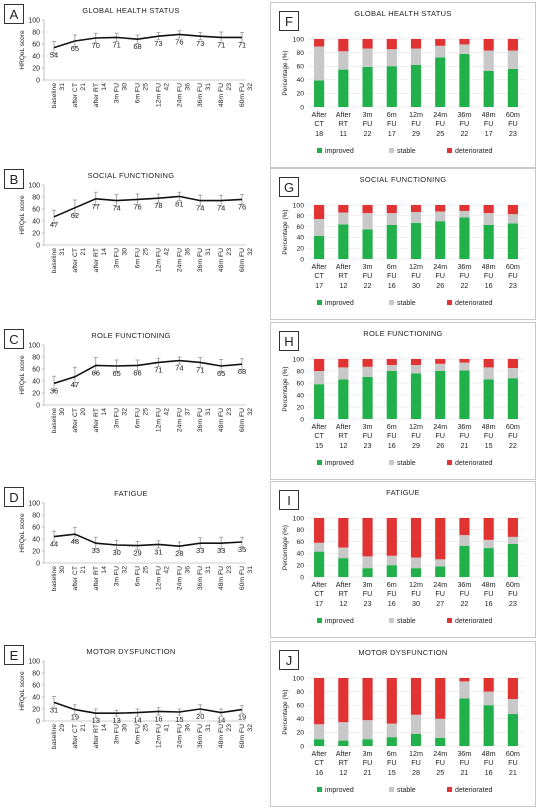 The height and width of the screenshot is (810, 540). What do you see at coordinates (58, 421) in the screenshot?
I see `x-tick-group: baseline 30` at bounding box center [58, 421].